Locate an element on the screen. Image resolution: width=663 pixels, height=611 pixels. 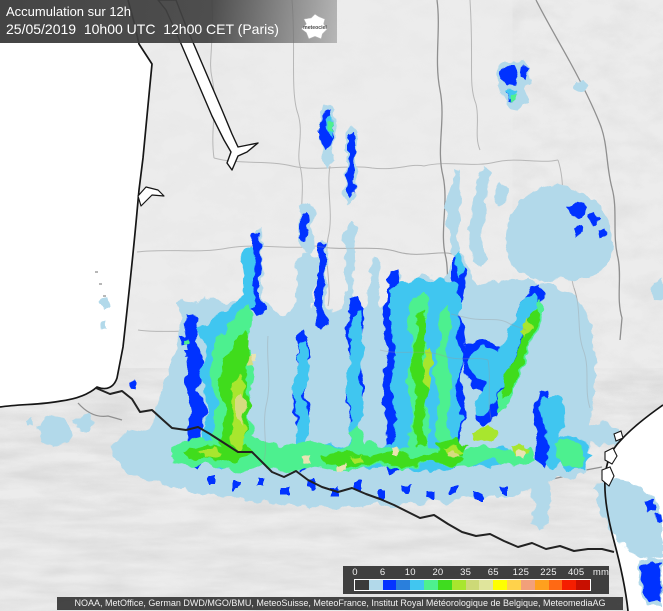
map-title: Accumulation sur 12h is located at coordinates (69, 11).